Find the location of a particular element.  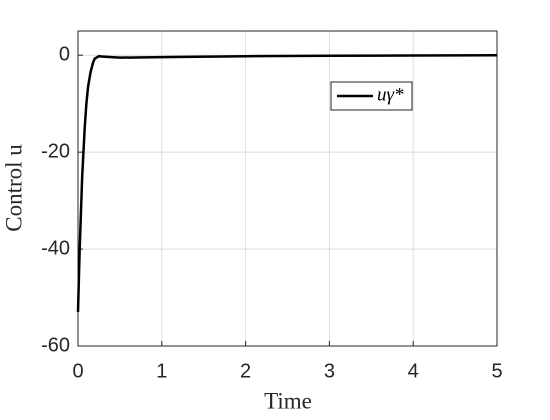

x-tick-label: 0 is located at coordinates (77, 371).